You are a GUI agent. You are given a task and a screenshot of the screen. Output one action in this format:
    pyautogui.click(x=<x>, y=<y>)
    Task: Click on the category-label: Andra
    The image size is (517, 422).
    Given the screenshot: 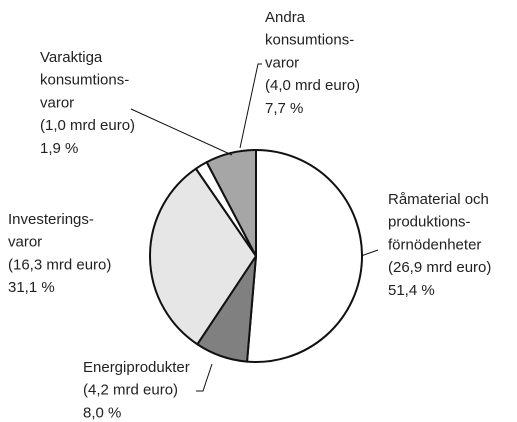 What is the action you would take?
    pyautogui.click(x=285, y=17)
    